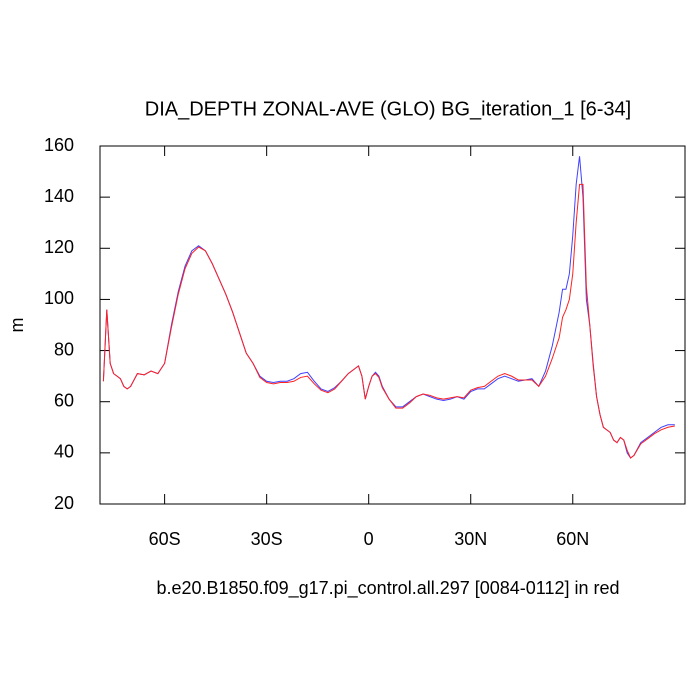  Describe the element at coordinates (17, 325) in the screenshot. I see `y-axis-label: m` at that location.